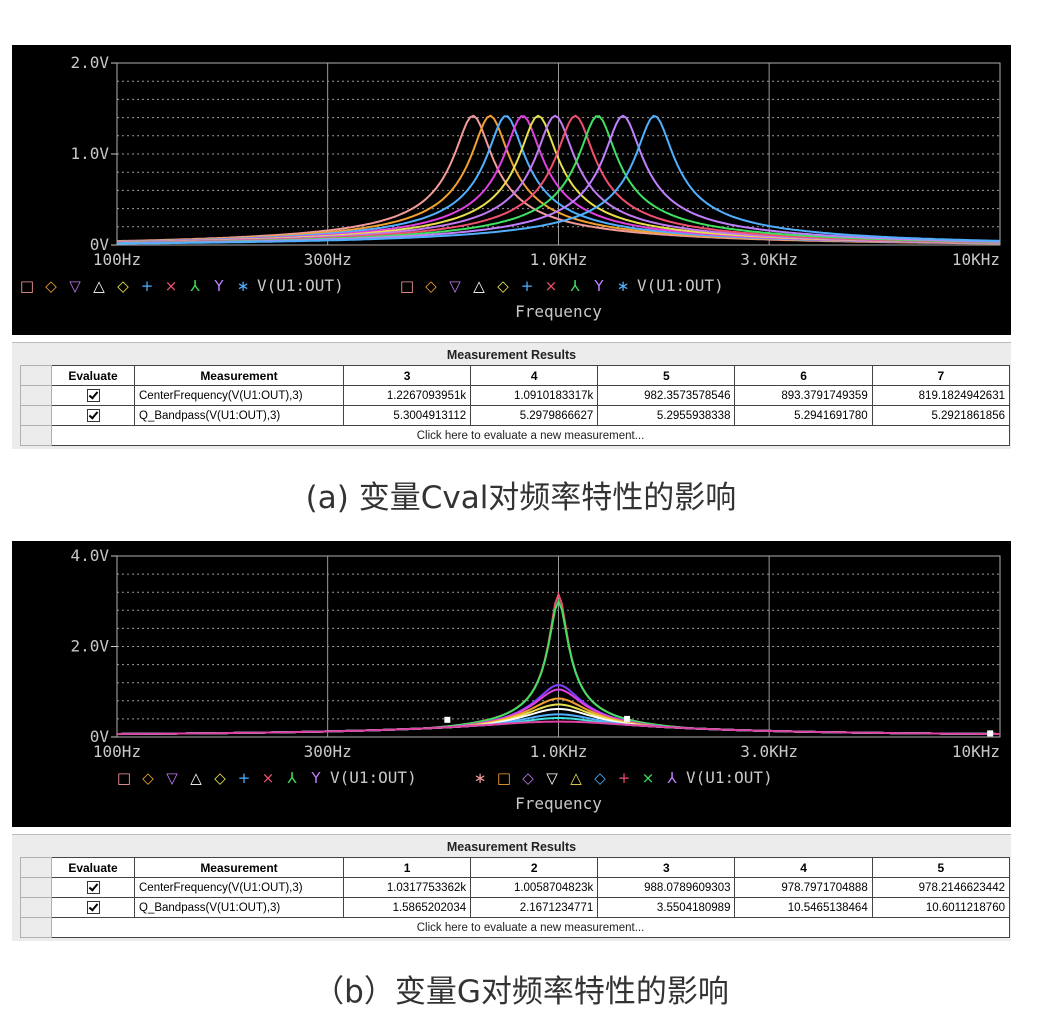 This screenshot has width=1042, height=1029. I want to click on table-header-row: Evaluate Measurement 1 2 3 4 5, so click(515, 867).